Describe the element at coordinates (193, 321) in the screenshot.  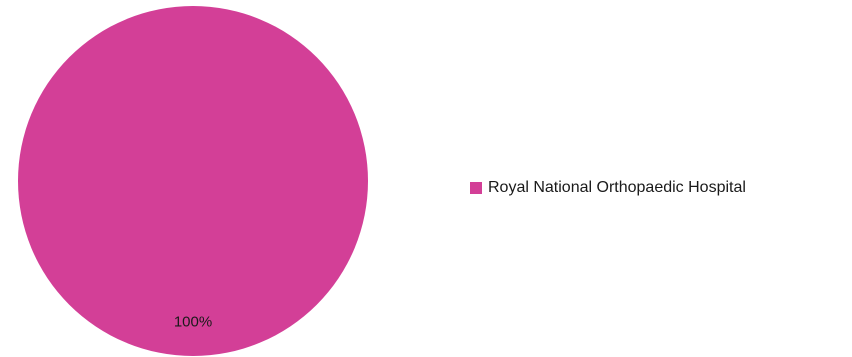
I see `slice-data-label: 100%` at that location.